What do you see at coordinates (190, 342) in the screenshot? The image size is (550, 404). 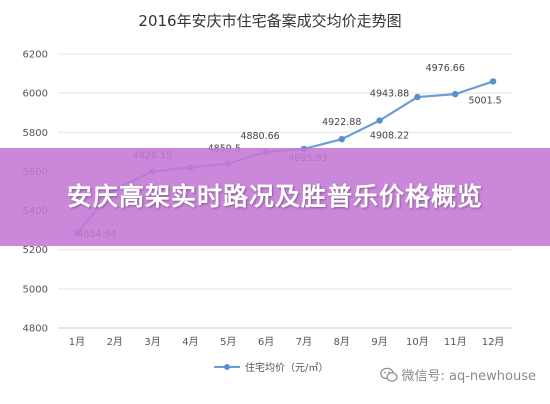 I see `x-tick-label: 4月` at bounding box center [190, 342].